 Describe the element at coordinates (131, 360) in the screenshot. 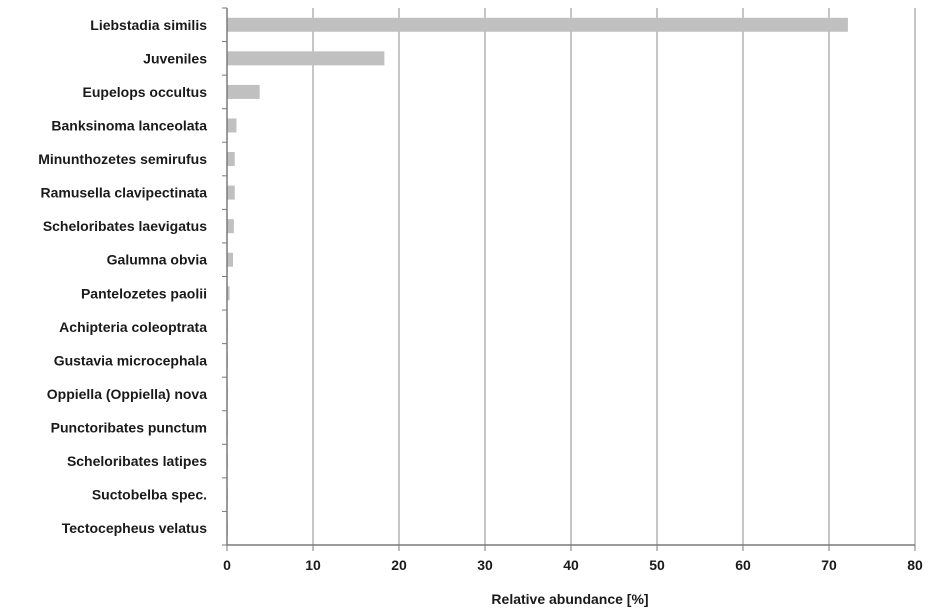

I see `category-label: Gustavia microcephala` at that location.